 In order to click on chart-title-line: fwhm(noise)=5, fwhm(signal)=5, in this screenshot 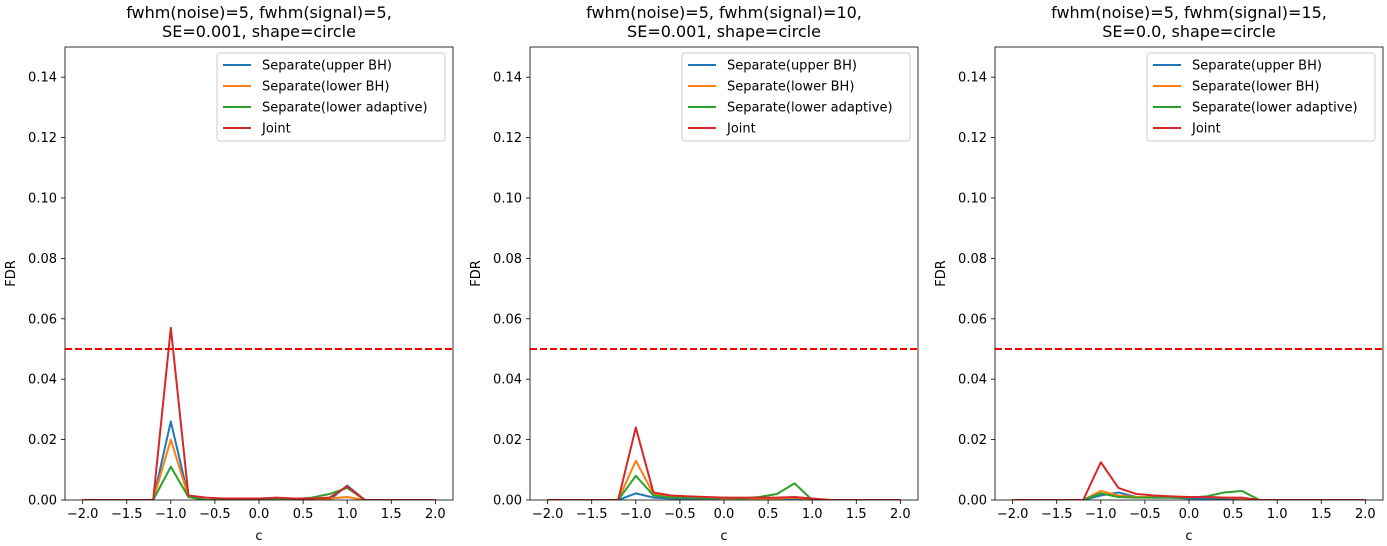, I will do `click(259, 12)`.